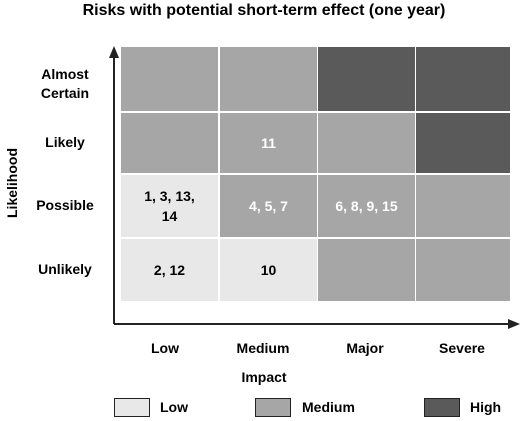  Describe the element at coordinates (263, 348) in the screenshot. I see `column-label-medium: Medium` at that location.